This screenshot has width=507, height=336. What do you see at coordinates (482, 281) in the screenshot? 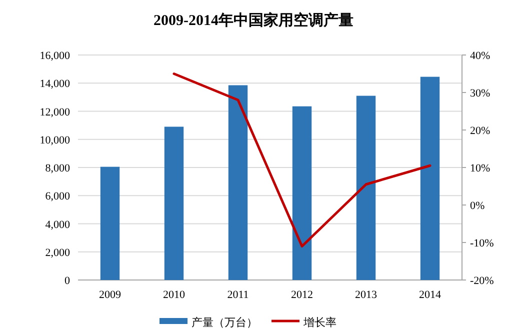
I see `y2-tick-label: -20%` at bounding box center [482, 281].